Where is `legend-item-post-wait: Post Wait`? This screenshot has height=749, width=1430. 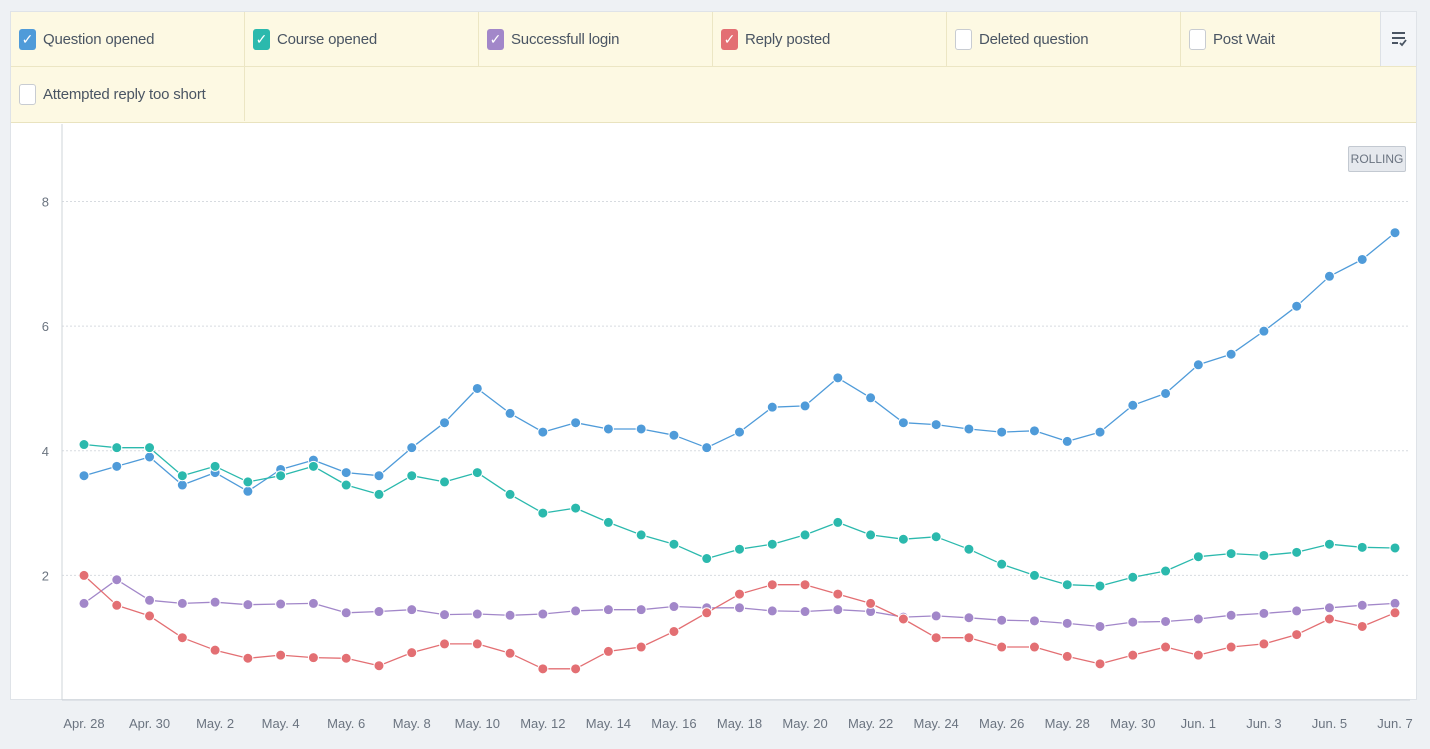
legend-item-post-wait: Post Wait is located at coordinates (1298, 39).